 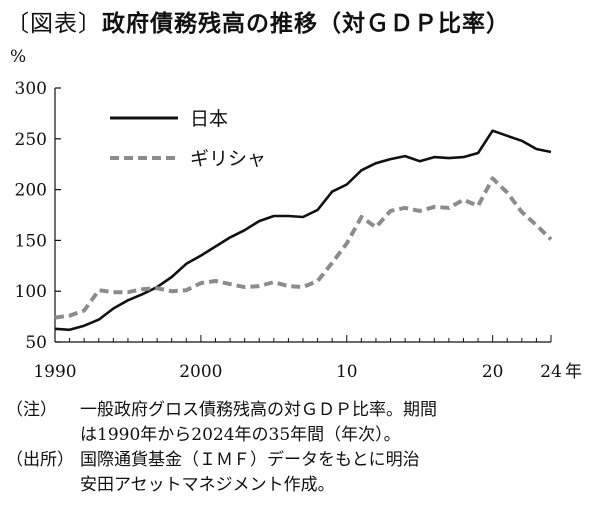 What do you see at coordinates (31, 410) in the screenshot?
I see `note-label: （注）` at bounding box center [31, 410].